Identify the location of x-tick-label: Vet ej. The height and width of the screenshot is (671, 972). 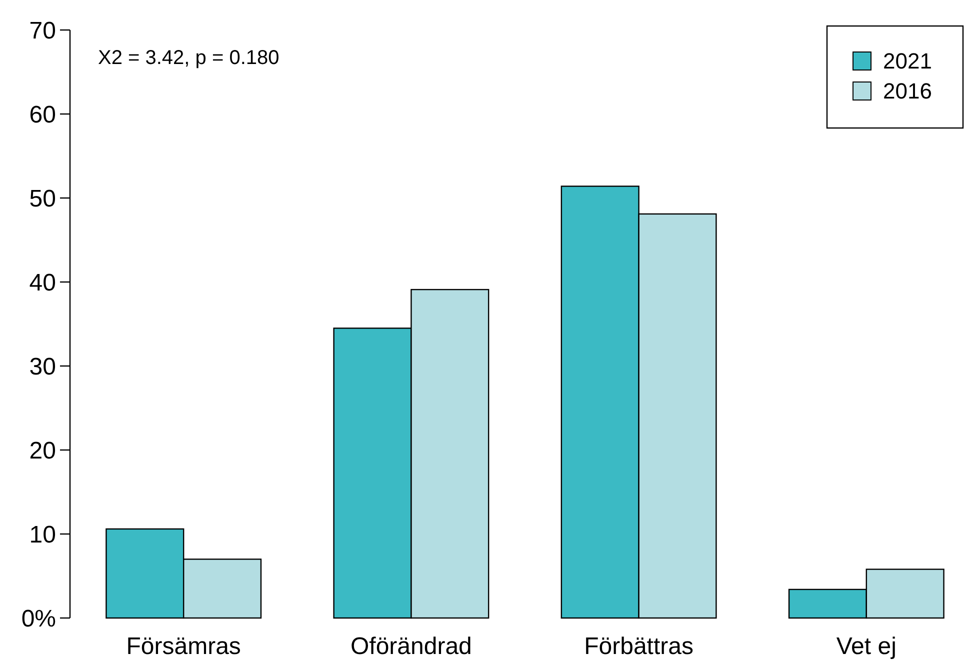
(866, 646).